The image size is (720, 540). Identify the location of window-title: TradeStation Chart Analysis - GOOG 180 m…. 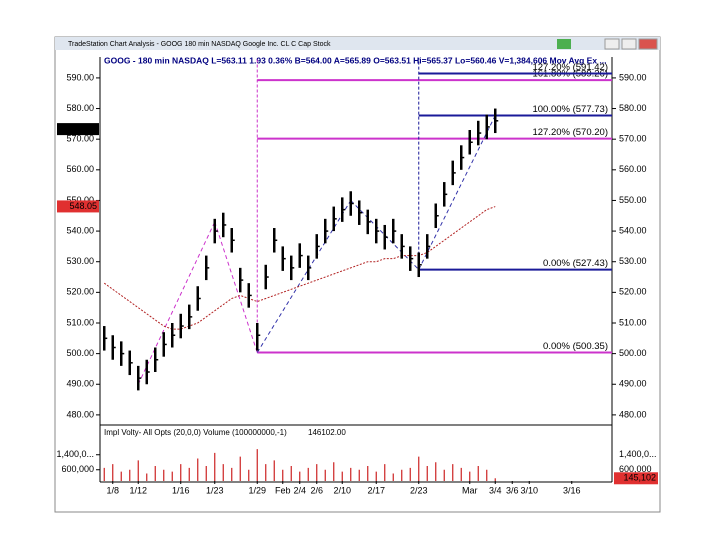
(199, 44).